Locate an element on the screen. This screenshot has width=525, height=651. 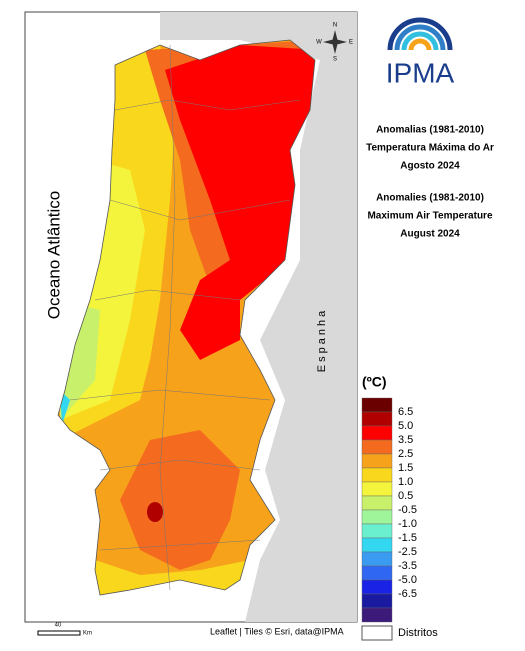
title-pt: Temperatura Máxima do Ar is located at coordinates (430, 148).